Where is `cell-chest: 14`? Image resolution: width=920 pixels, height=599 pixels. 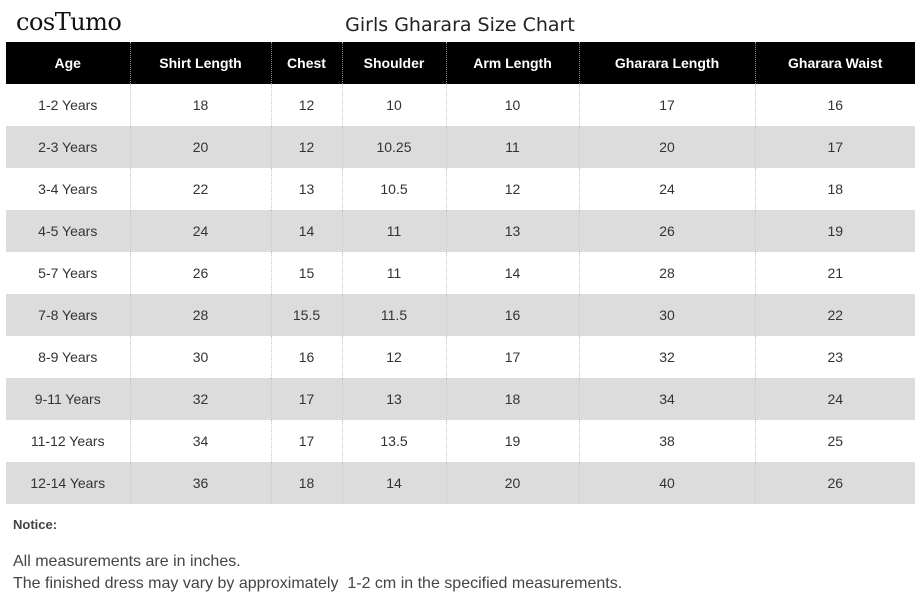
cell-chest: 14 is located at coordinates (306, 231).